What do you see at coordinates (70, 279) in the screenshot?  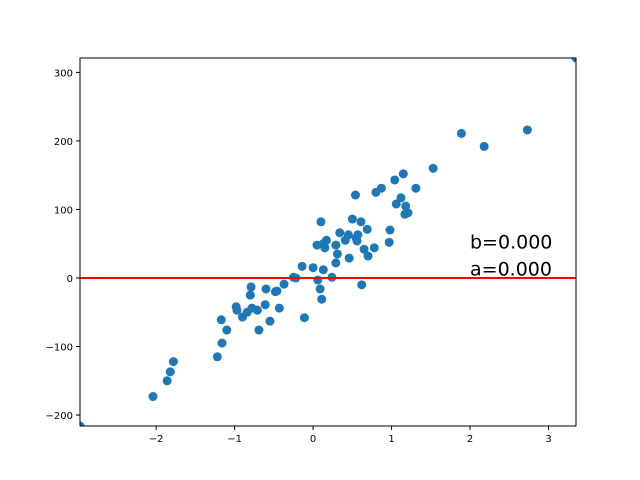 I see `y-tick-label: 0` at bounding box center [70, 279].